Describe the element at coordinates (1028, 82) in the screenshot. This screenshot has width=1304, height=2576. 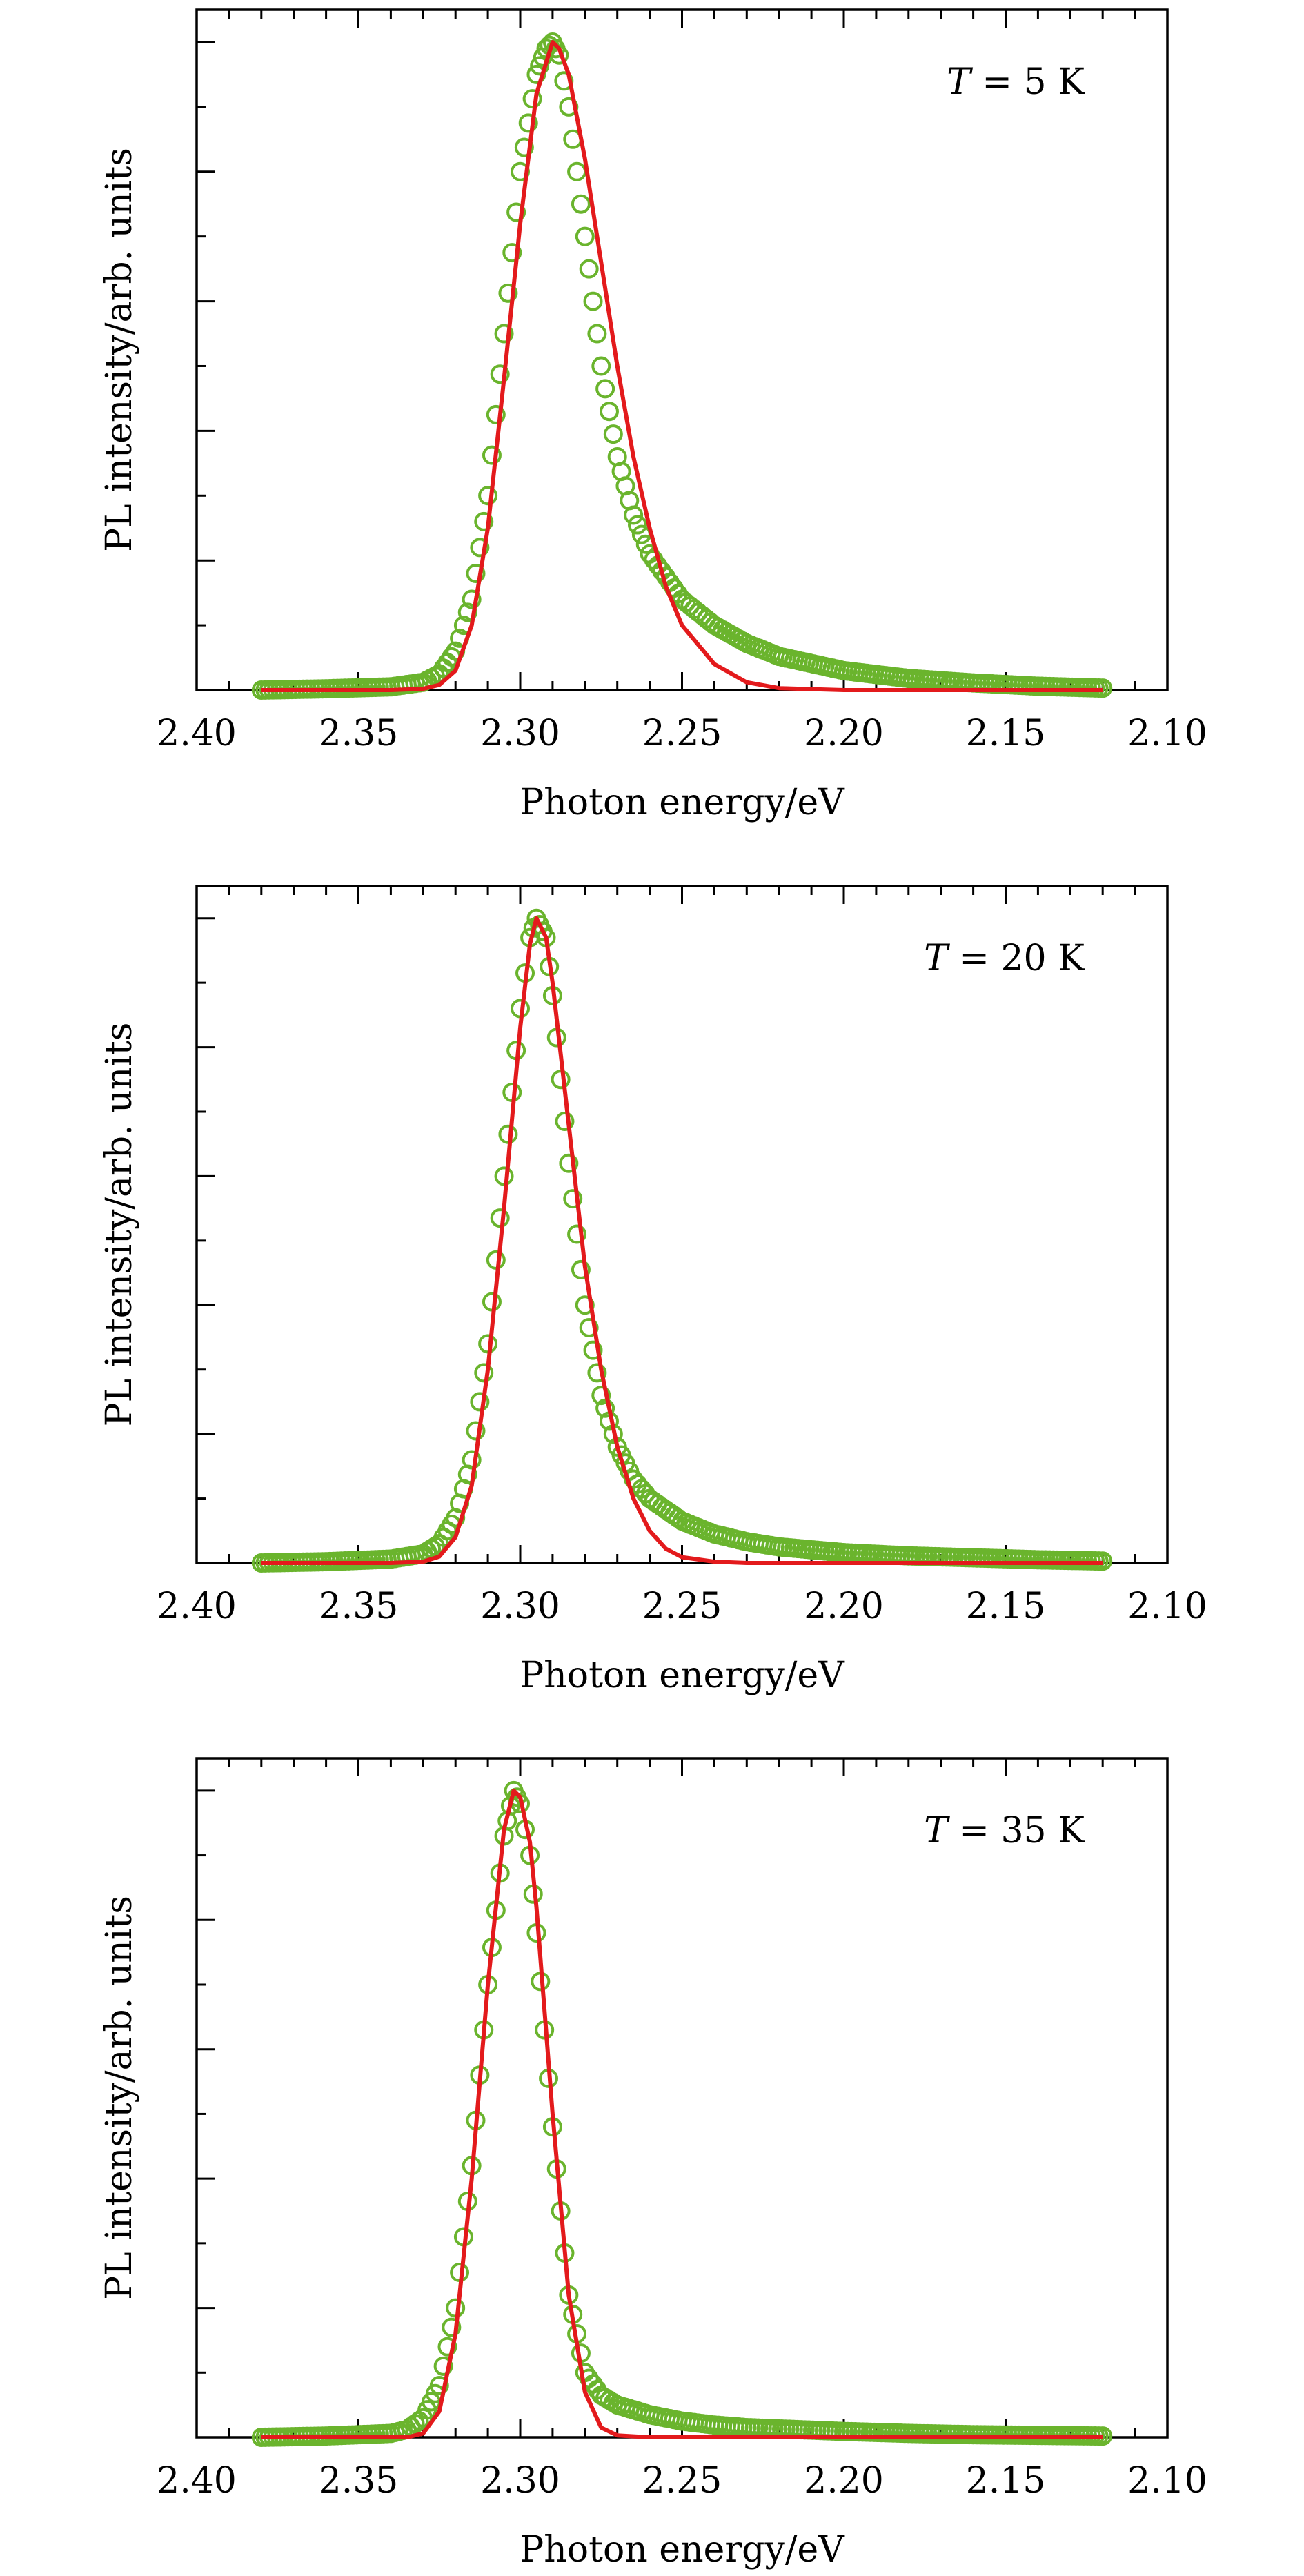
I see `annotation-value: = 5 K` at that location.